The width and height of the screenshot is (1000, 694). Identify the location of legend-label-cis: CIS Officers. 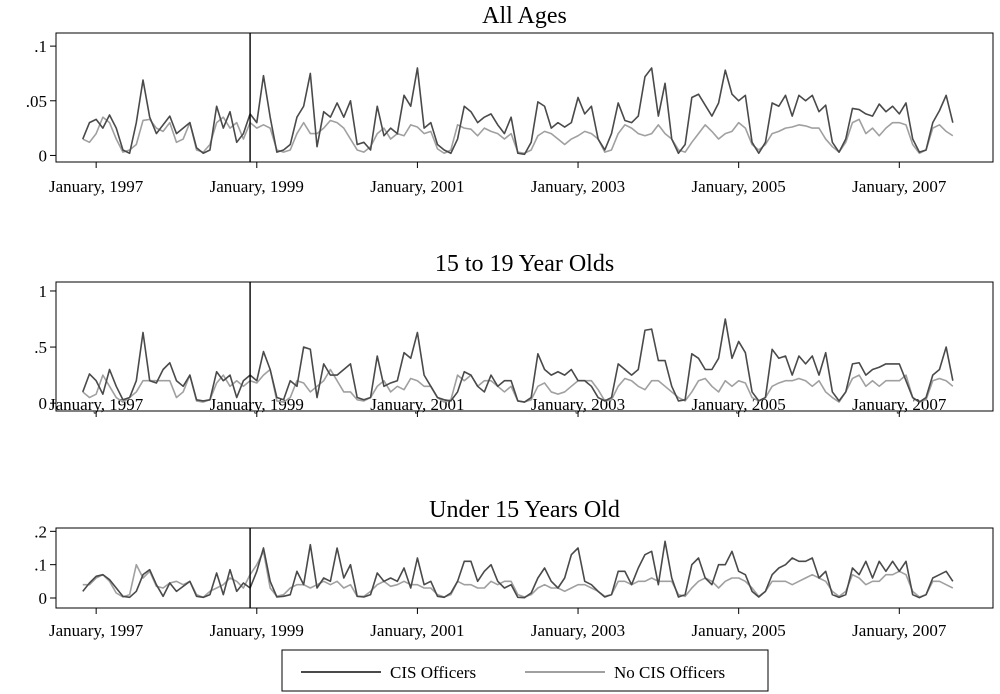
(433, 672).